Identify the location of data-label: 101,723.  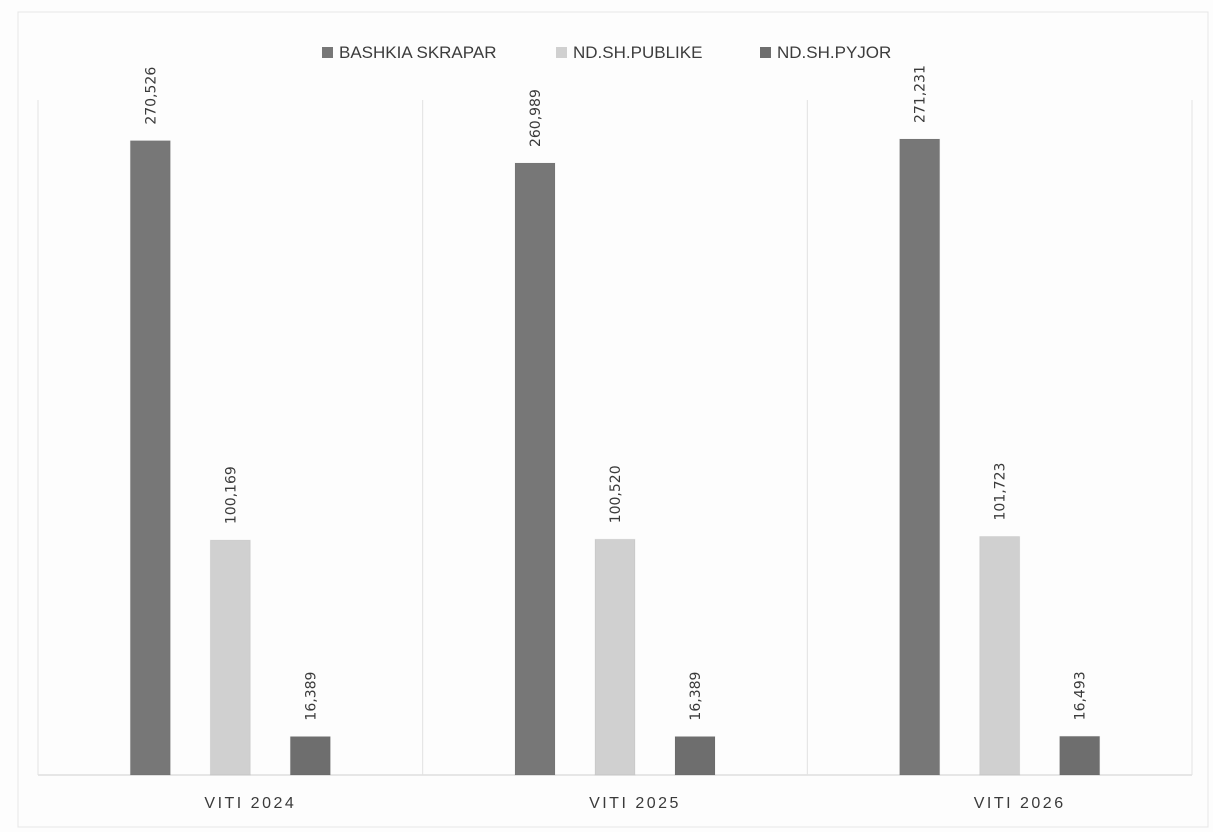
(1001, 492).